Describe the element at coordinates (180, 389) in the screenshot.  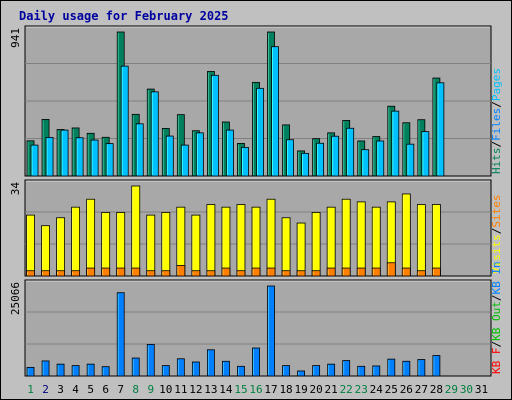
I see `day-label: 11` at that location.